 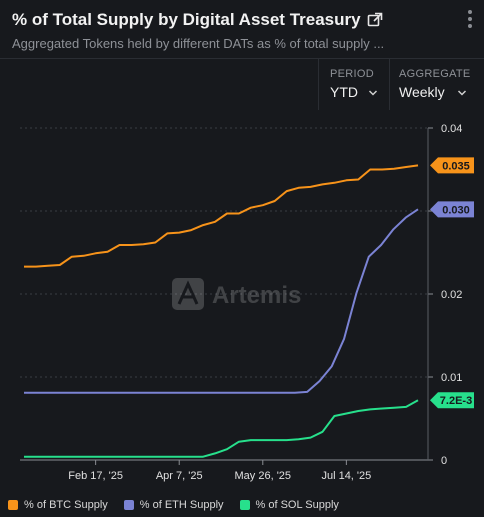 I want to click on more-options-icon, so click(x=470, y=19).